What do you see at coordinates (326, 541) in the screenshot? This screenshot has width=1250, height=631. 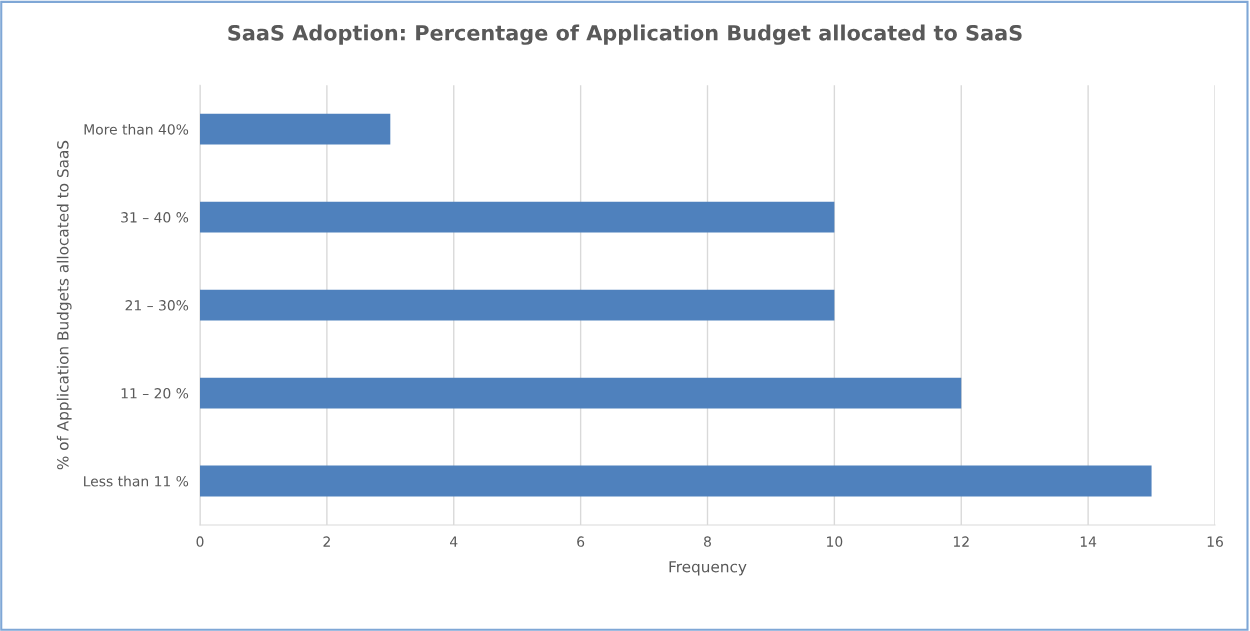 I see `x-tick-label: 2` at bounding box center [326, 541].